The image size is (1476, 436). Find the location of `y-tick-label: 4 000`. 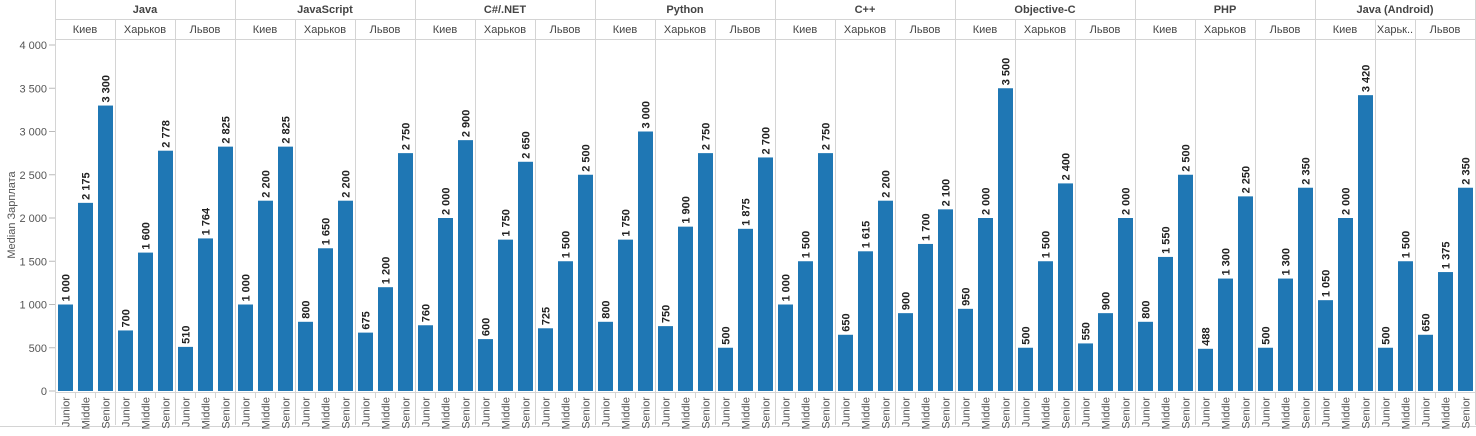

y-tick-label: 4 000 is located at coordinates (33, 46).